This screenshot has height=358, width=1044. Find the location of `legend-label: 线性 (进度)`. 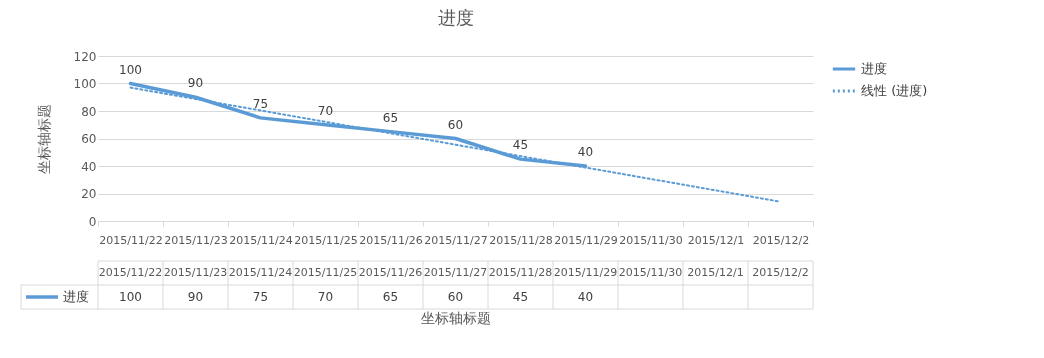

legend-label: 线性 (进度) is located at coordinates (894, 90).